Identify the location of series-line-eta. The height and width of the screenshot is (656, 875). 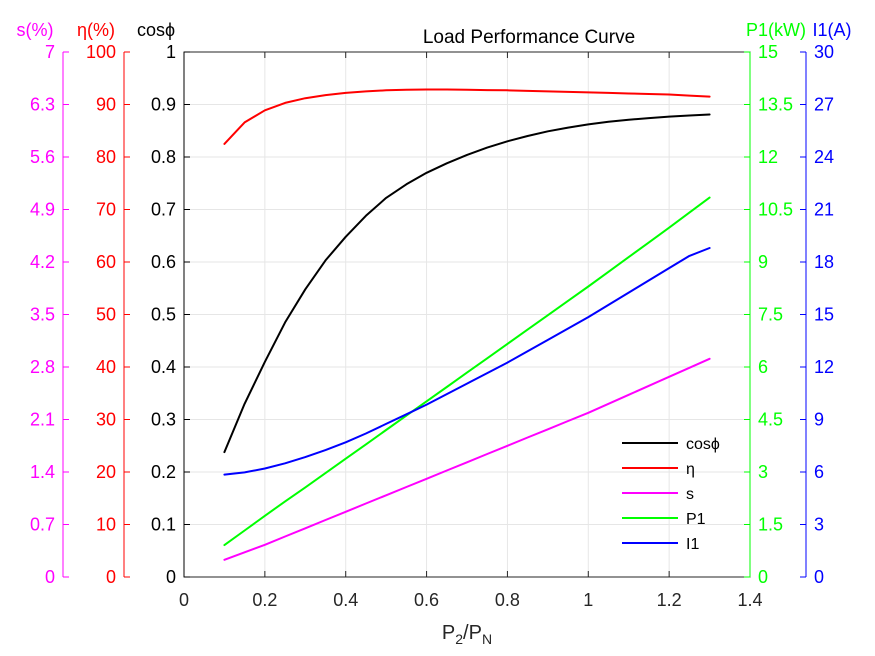
(467, 116).